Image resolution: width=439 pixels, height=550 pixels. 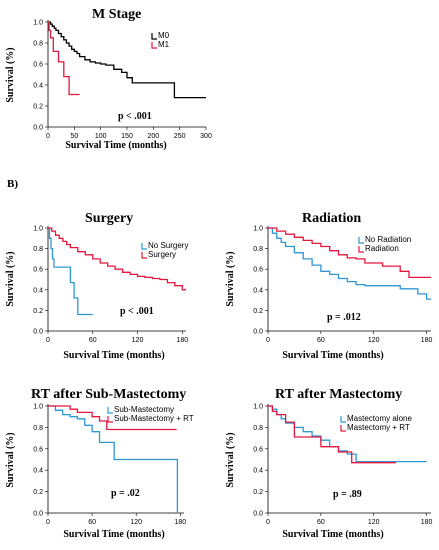 I want to click on x-tick-label: 100, so click(x=101, y=136).